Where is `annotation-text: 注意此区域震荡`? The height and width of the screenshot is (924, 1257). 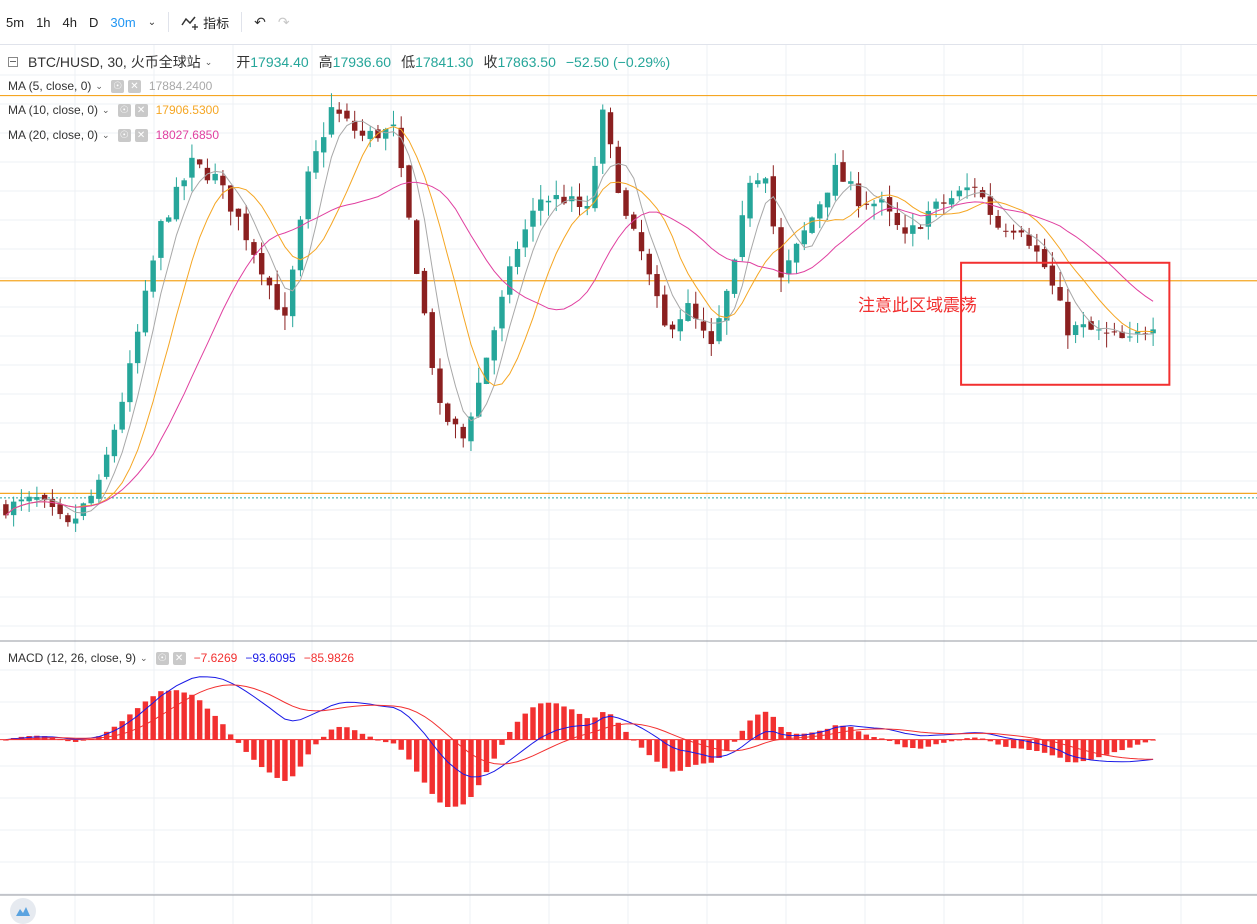
annotation-text: 注意此区域震荡 is located at coordinates (917, 305).